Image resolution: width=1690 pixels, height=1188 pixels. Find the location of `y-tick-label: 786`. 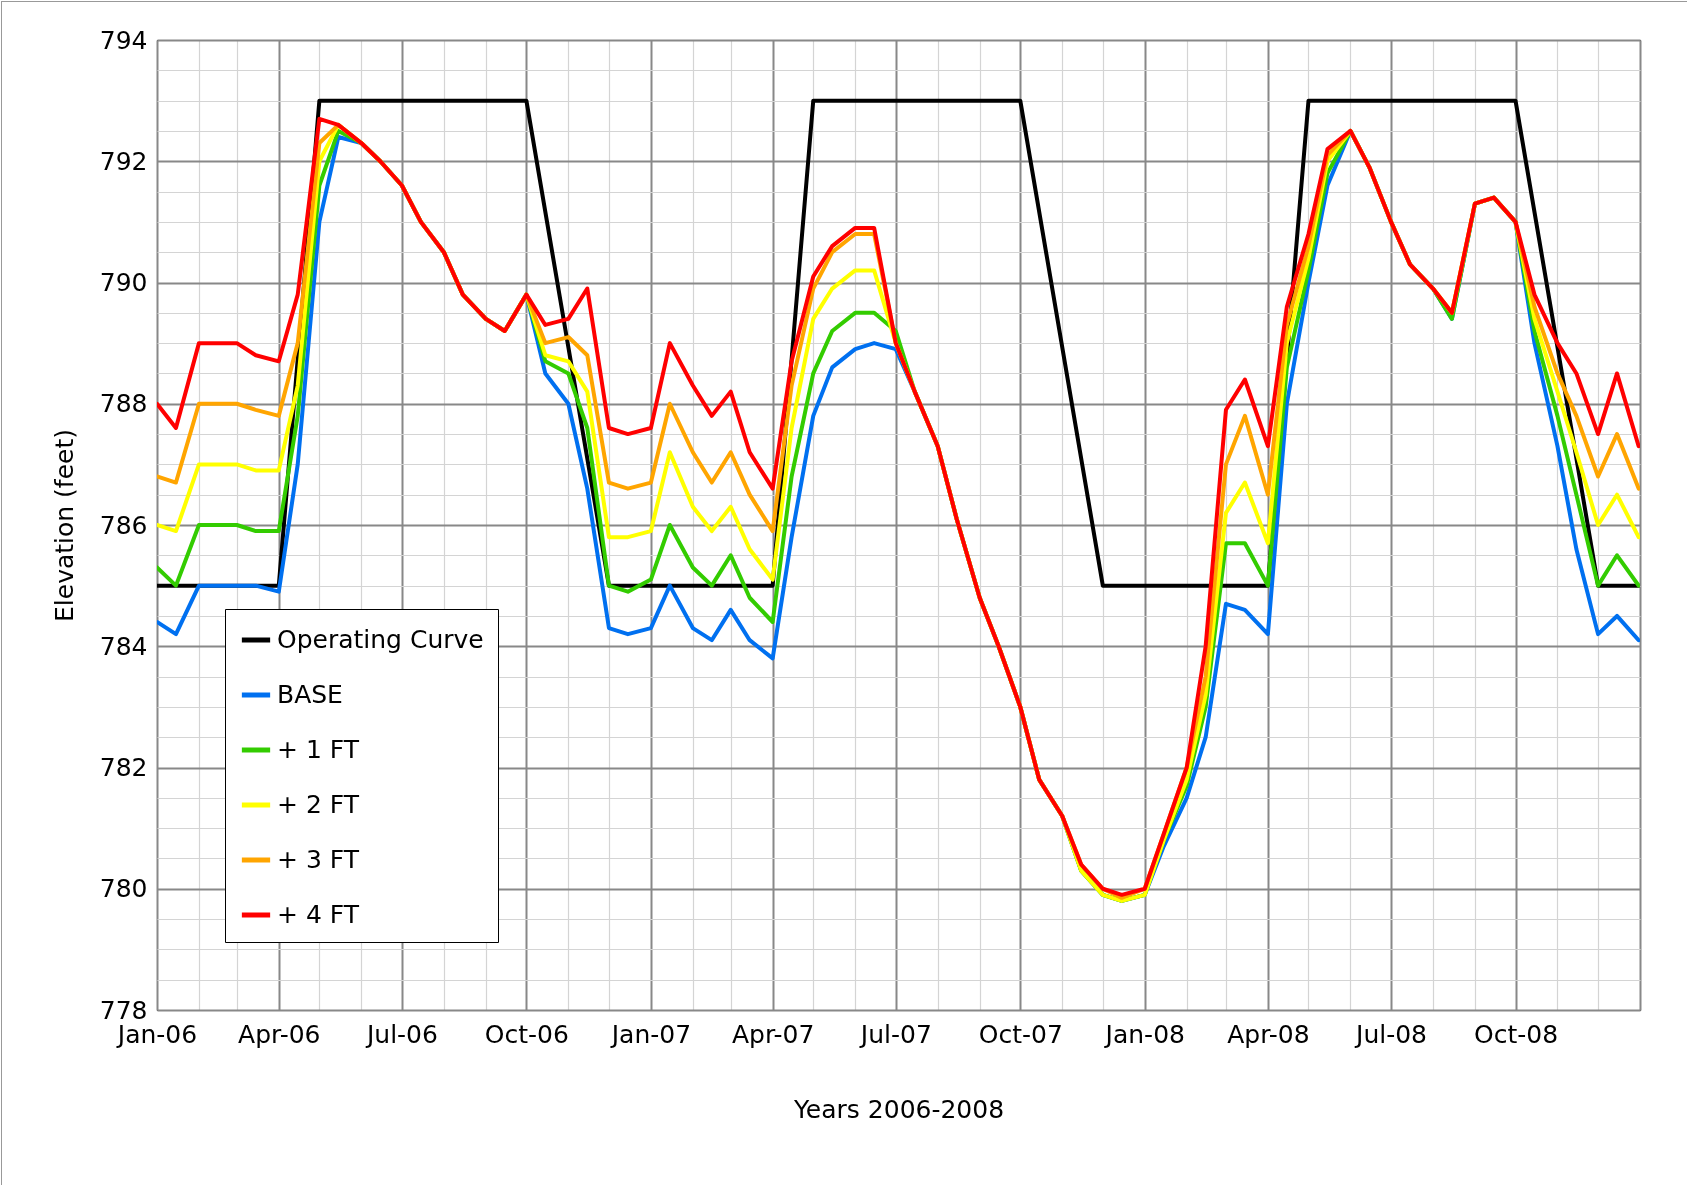

y-tick-label: 786 is located at coordinates (123, 525).